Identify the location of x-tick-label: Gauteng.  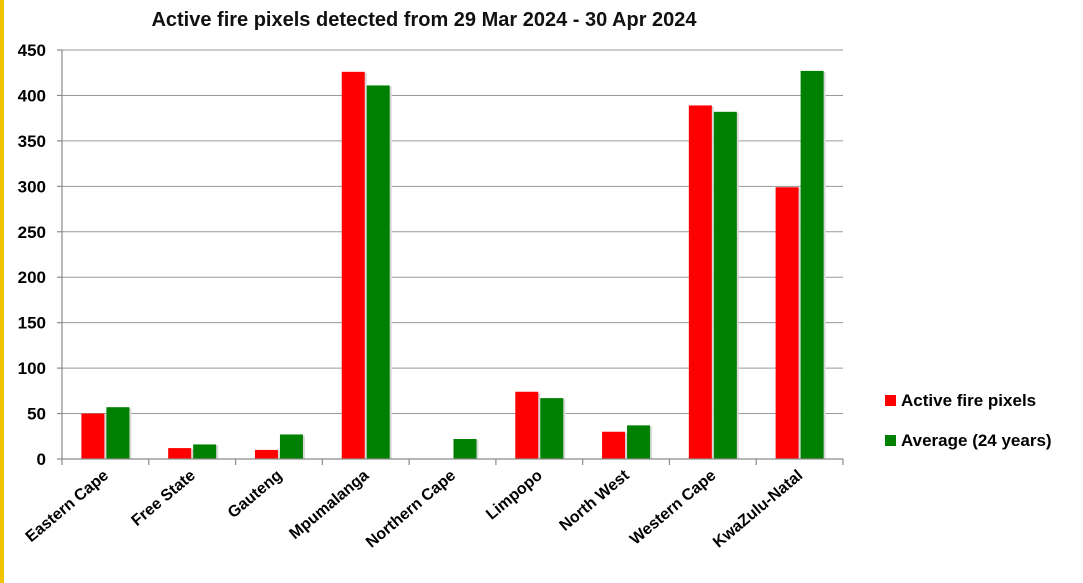
(255, 494).